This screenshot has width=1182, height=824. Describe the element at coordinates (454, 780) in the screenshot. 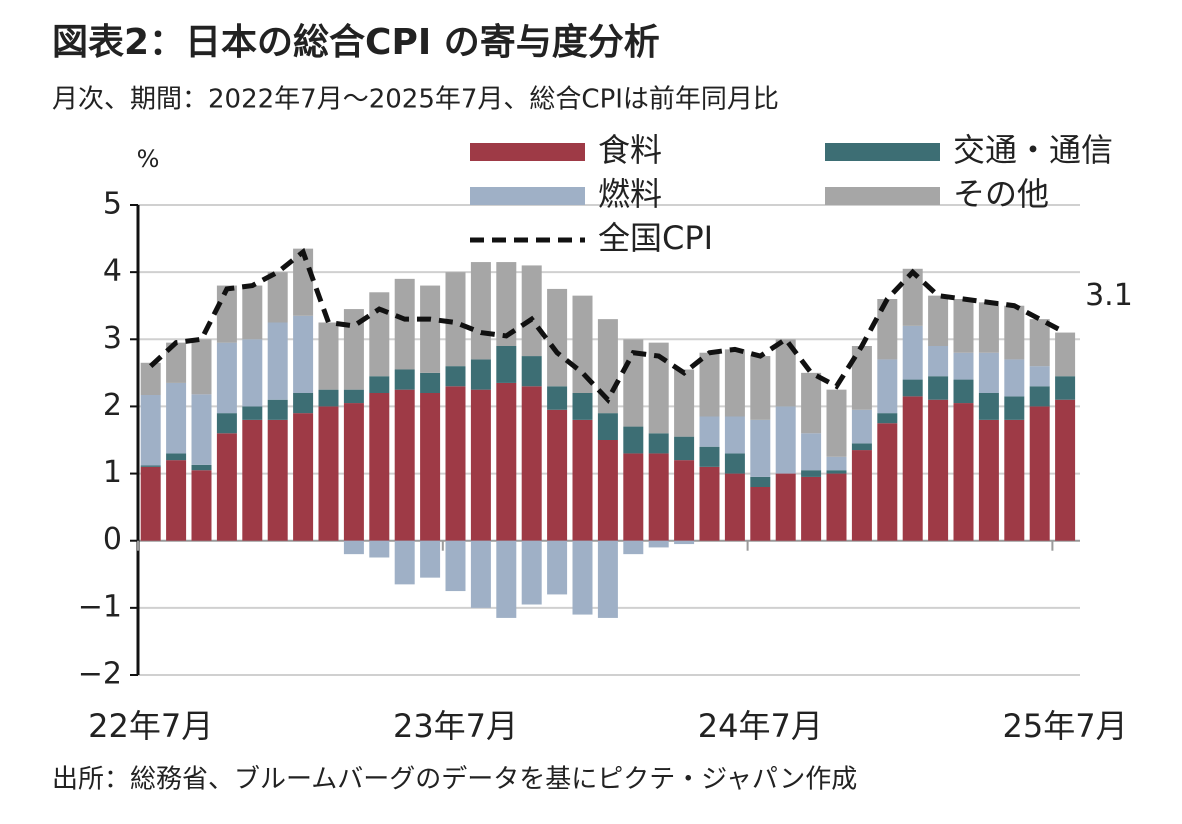

I see `source-note: 出所：総務省、ブルームバーグのデータを基にピクテ・ジャパン作成` at that location.